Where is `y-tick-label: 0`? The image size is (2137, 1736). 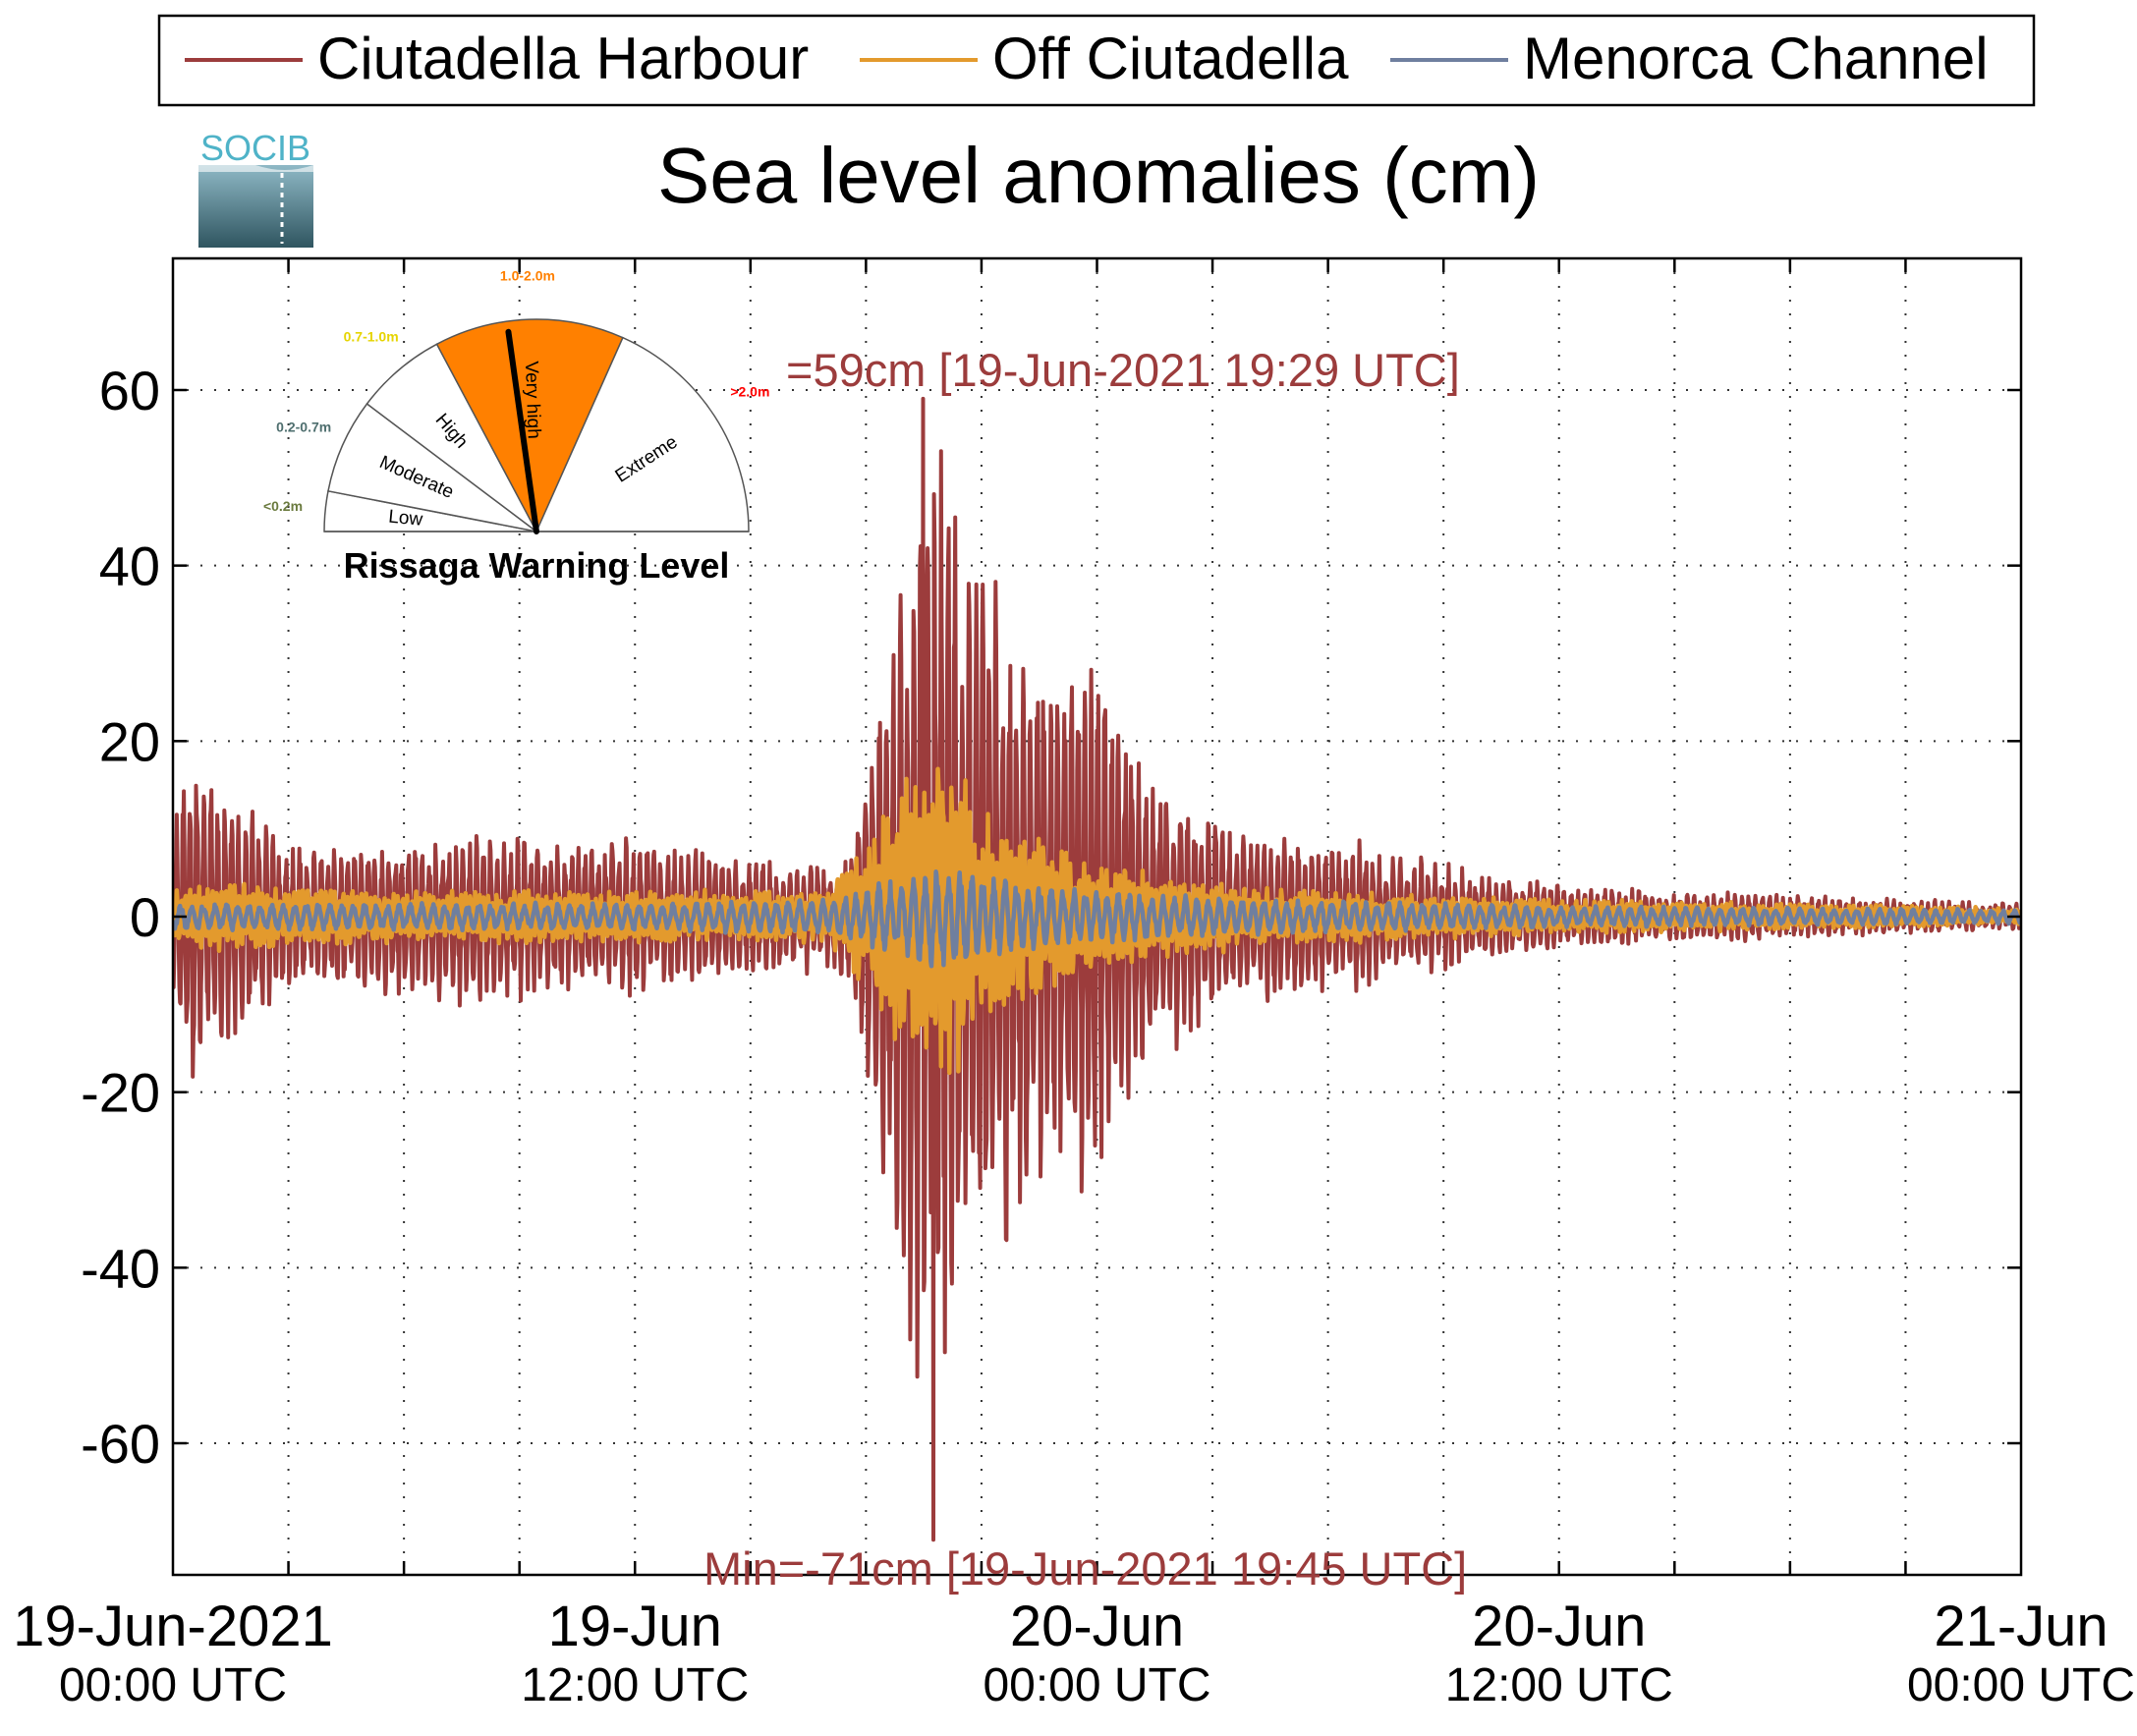
y-tick-label: 0 is located at coordinates (145, 917).